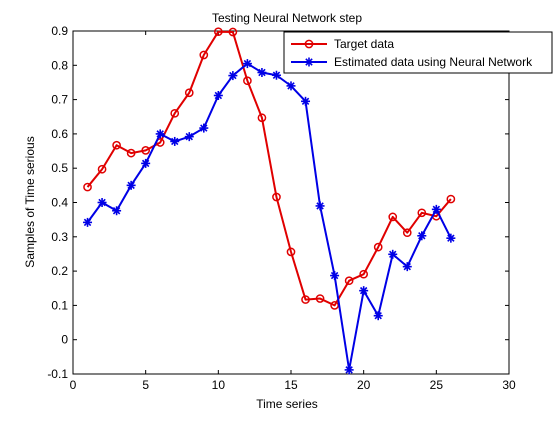 Image resolution: width=560 pixels, height=425 pixels. What do you see at coordinates (59, 203) in the screenshot?
I see `y-tick-label: 0.4` at bounding box center [59, 203].